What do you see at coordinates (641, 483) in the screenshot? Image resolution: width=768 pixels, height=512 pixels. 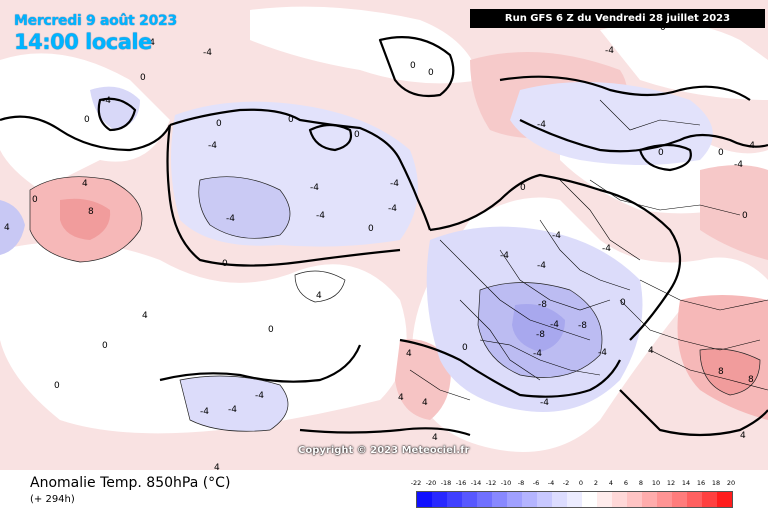 I see `legend-label: 8` at bounding box center [641, 483].